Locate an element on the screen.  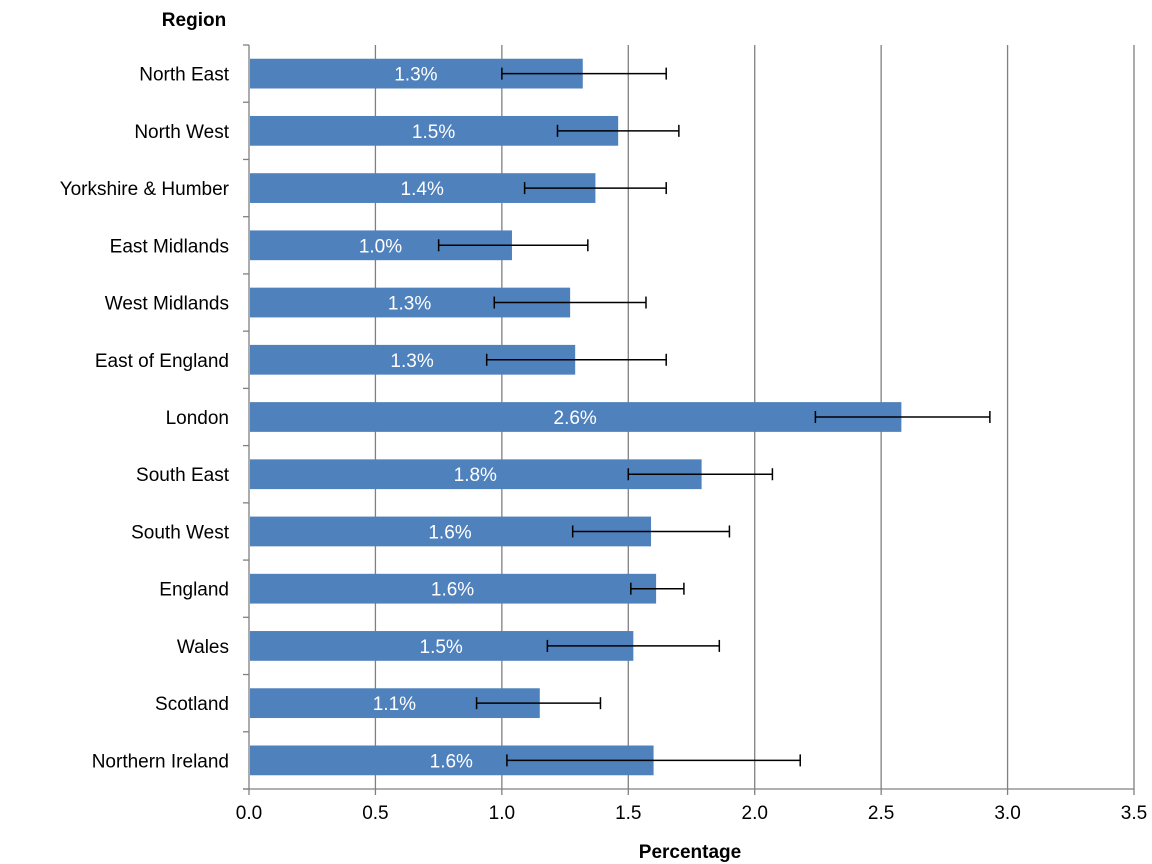
y-axis-title: Region is located at coordinates (194, 20).